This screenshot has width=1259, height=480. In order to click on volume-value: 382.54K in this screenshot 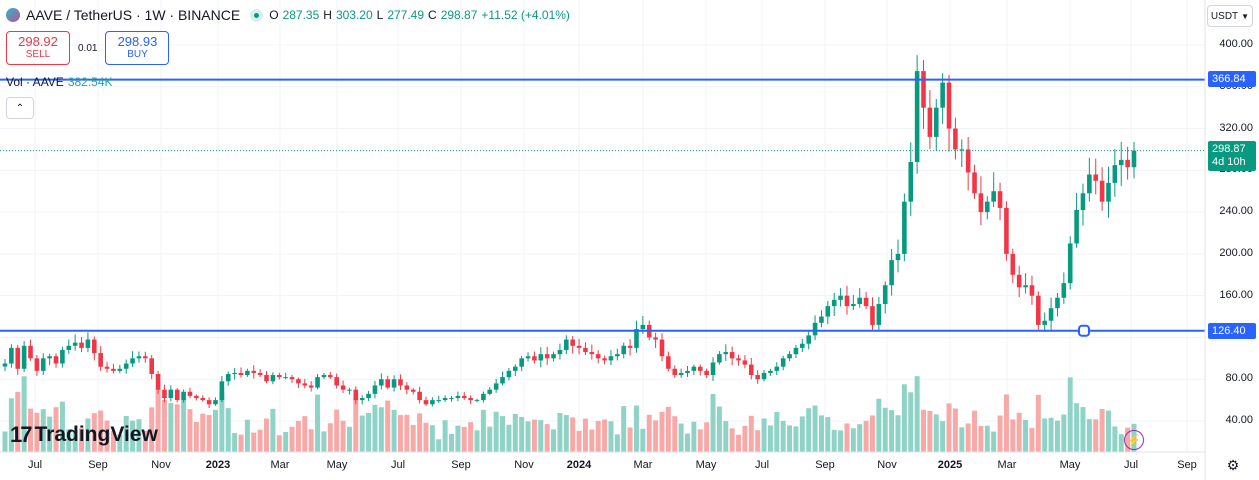, I will do `click(90, 82)`.